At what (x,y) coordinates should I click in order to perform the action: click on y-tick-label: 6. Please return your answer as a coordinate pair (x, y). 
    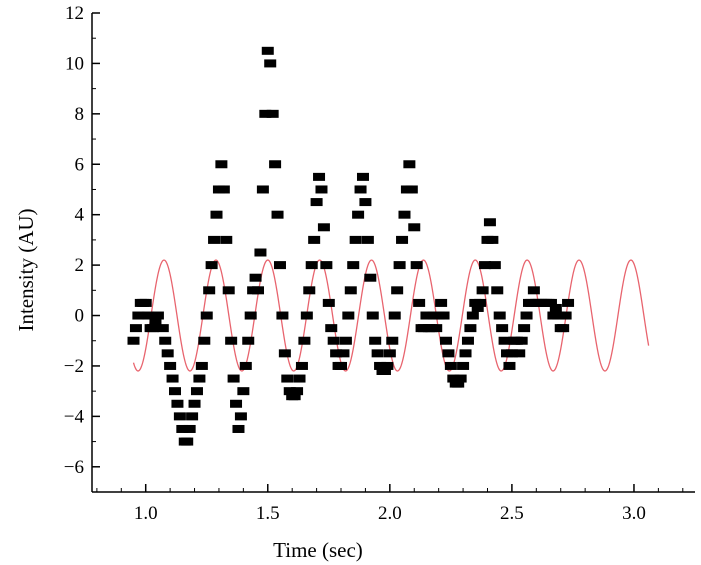
    Looking at the image, I should click on (80, 164).